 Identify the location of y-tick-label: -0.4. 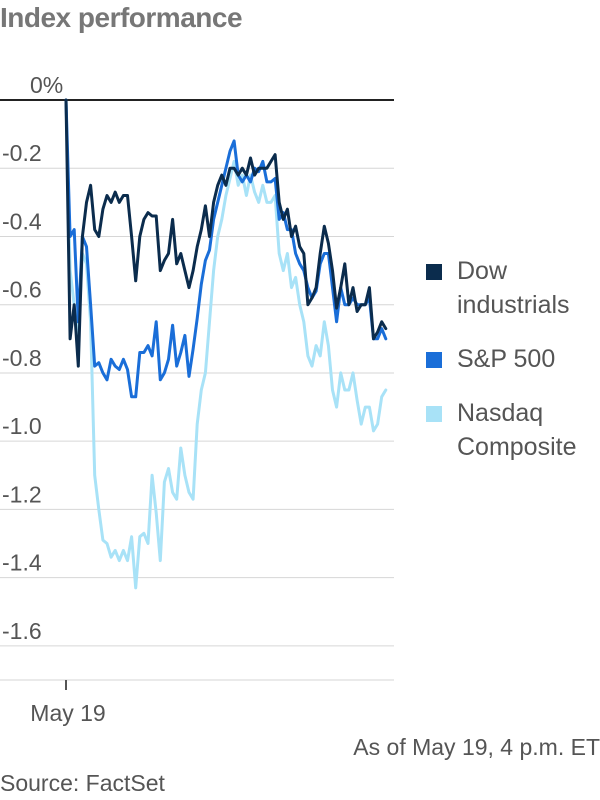
(22, 221).